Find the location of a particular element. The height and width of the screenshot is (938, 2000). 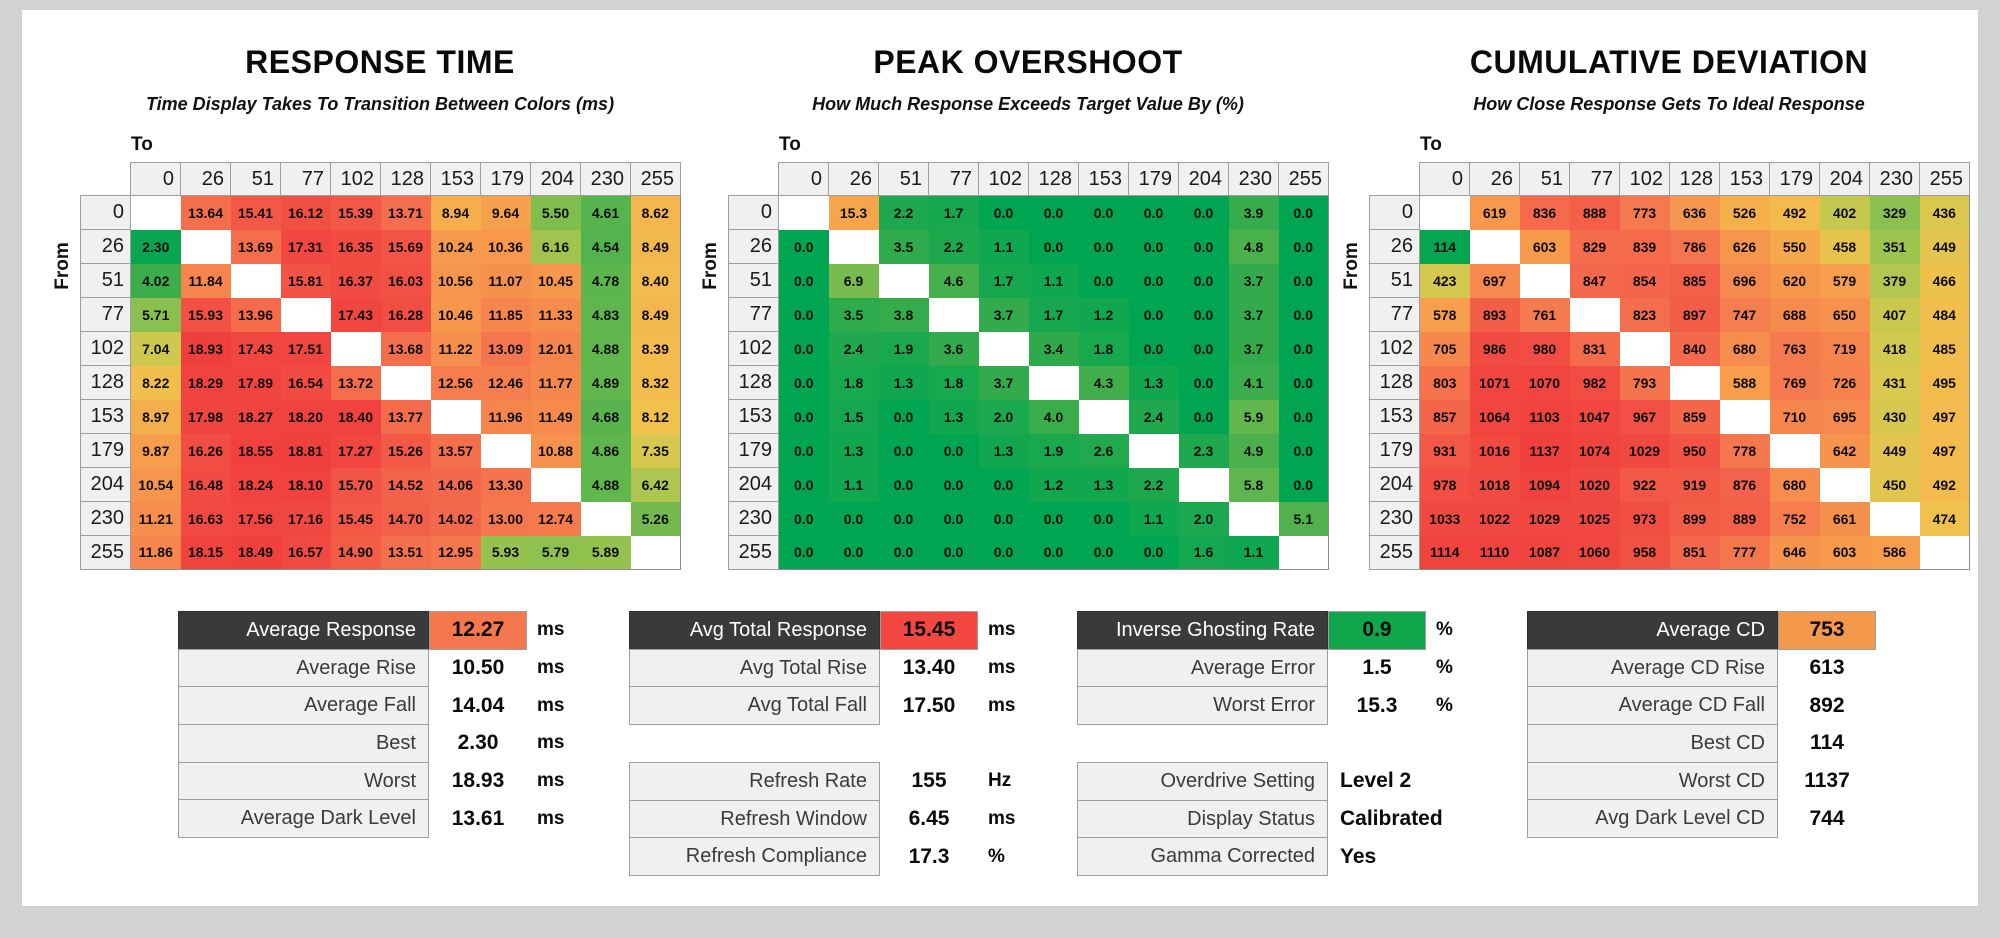

heatmap-cell: 495 is located at coordinates (1944, 382).